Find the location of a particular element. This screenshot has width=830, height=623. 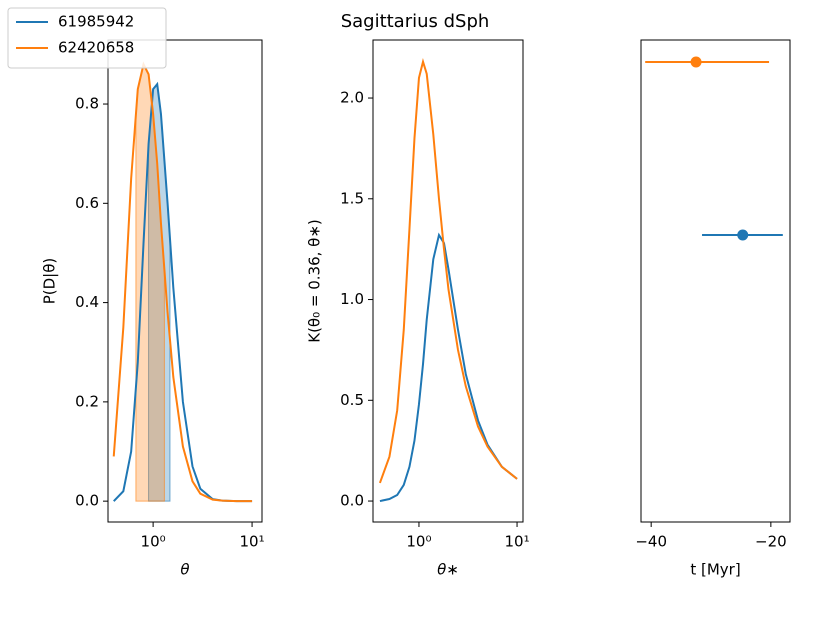

chart-title: Sagittarius dSph is located at coordinates (415, 21).